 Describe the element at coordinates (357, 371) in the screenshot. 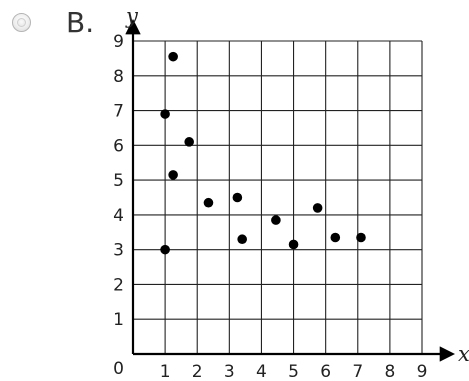

I see `x-tick-label: 7` at that location.